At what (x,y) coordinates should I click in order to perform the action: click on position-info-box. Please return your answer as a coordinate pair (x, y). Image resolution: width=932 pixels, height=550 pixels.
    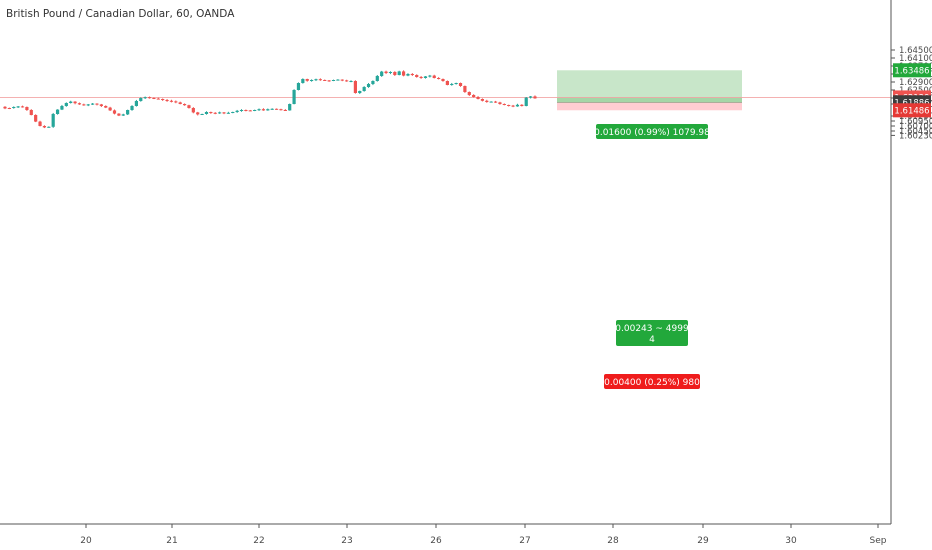
    Looking at the image, I should click on (652, 333).